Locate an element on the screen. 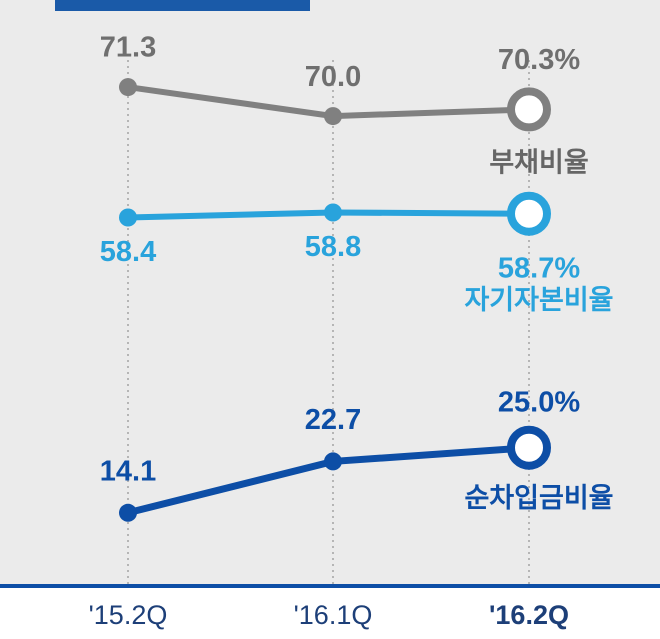 The image size is (660, 639). series-name: 순차입금비율 is located at coordinates (538, 498).